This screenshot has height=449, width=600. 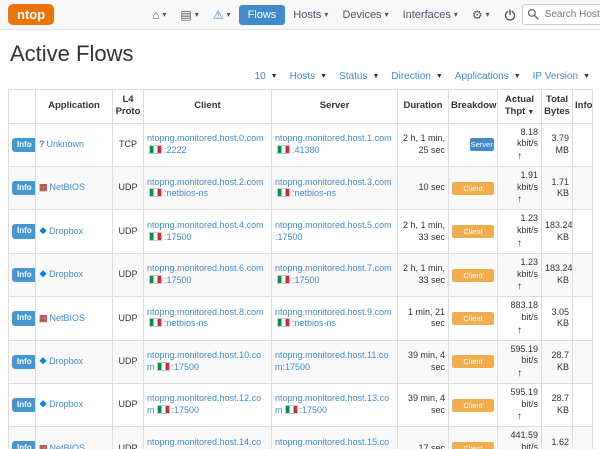 What do you see at coordinates (205, 138) in the screenshot?
I see `client-host-link: ntopng.monitored.host.0.com` at bounding box center [205, 138].